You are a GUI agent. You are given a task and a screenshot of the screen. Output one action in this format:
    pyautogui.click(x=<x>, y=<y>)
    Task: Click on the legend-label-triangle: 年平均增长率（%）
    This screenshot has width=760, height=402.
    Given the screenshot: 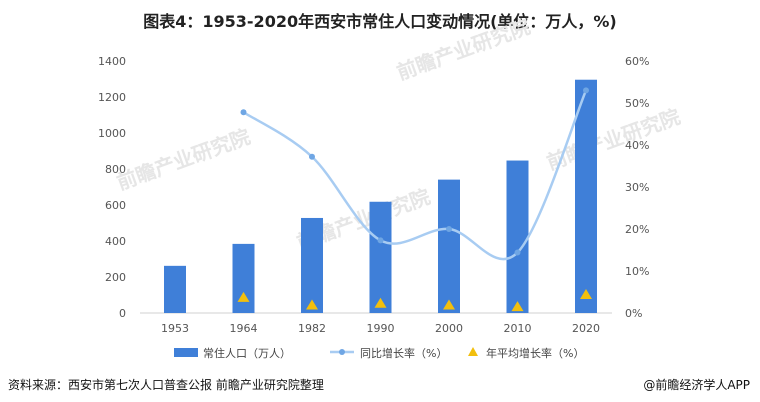 What is the action you would take?
    pyautogui.click(x=535, y=353)
    